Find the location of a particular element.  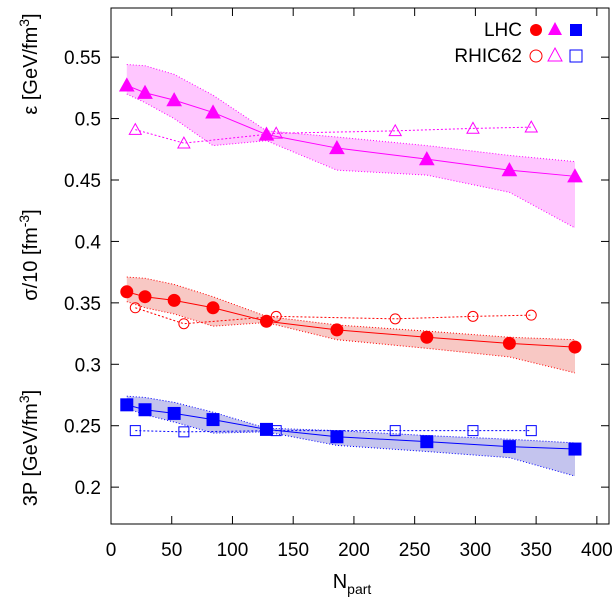

y-axis-title-pressure: 3P [GeV/fm3] is located at coordinates (29, 448).